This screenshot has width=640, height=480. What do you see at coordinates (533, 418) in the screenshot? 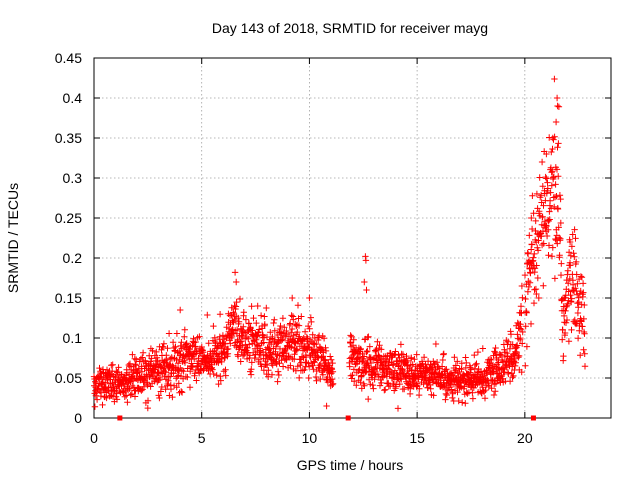
I see `zero-point` at bounding box center [533, 418].